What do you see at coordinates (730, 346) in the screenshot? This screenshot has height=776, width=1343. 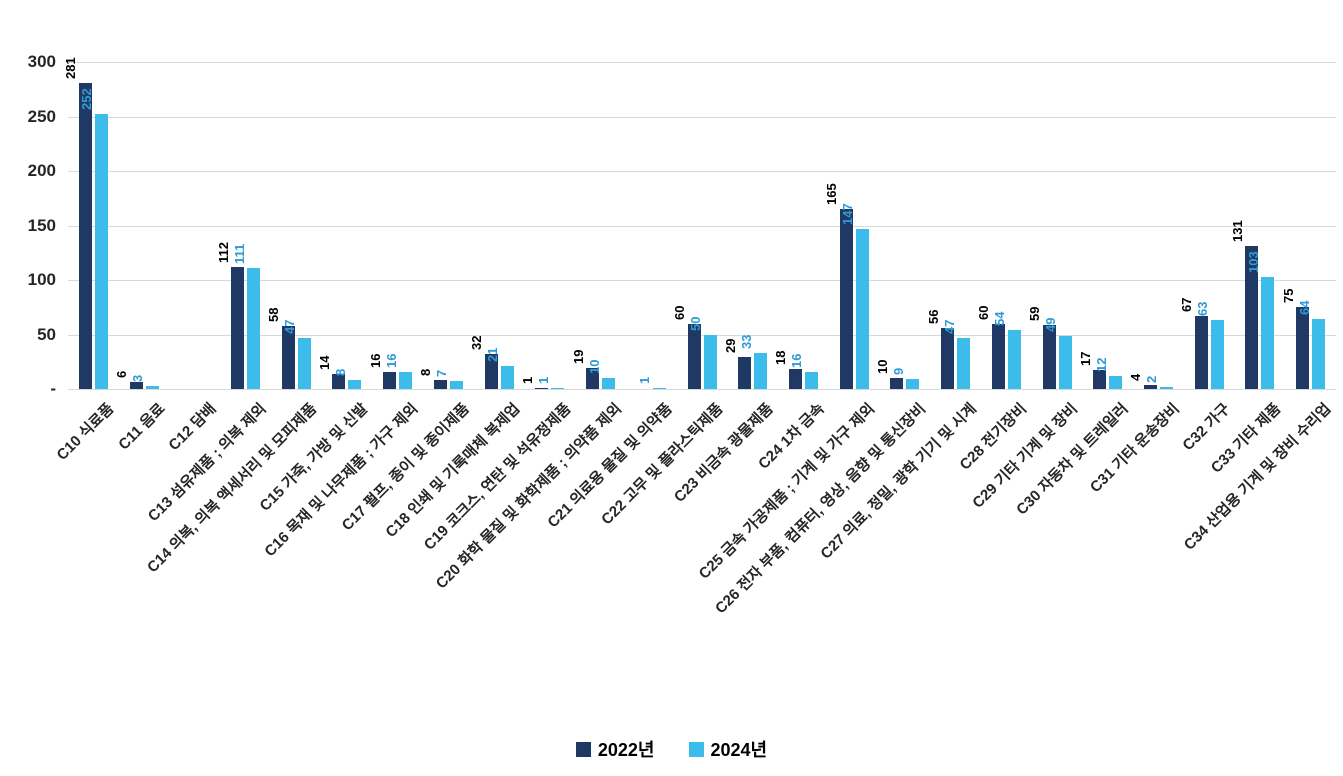 I see `value-label-2022년-cat13: 29` at bounding box center [730, 346].